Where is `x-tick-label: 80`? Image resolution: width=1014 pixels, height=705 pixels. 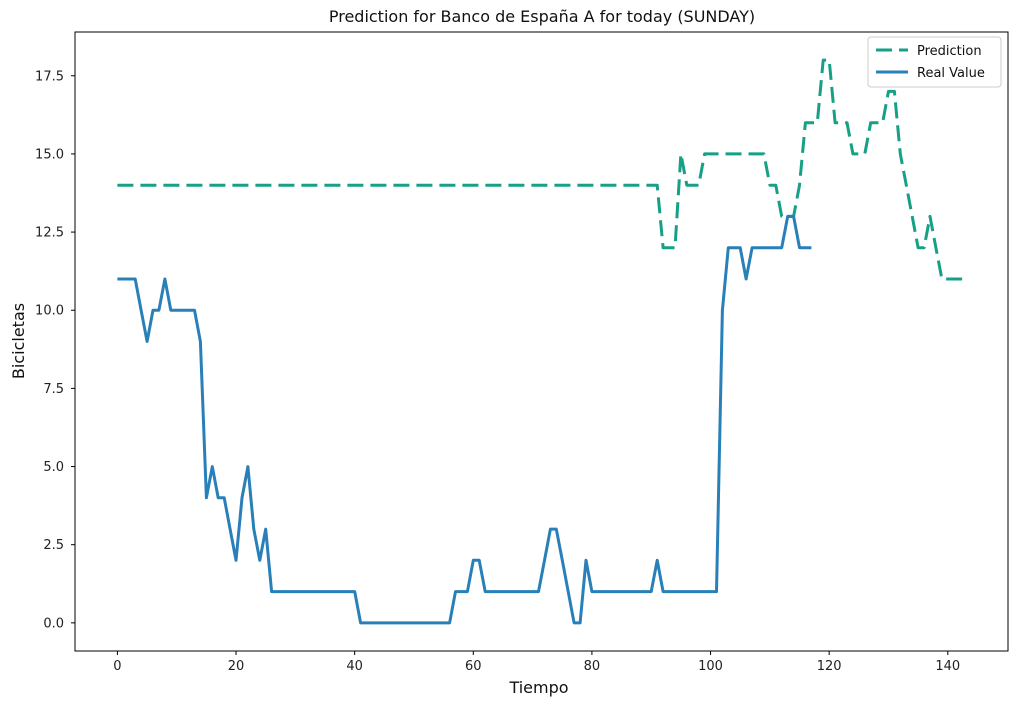 x-tick-label: 80 is located at coordinates (592, 666).